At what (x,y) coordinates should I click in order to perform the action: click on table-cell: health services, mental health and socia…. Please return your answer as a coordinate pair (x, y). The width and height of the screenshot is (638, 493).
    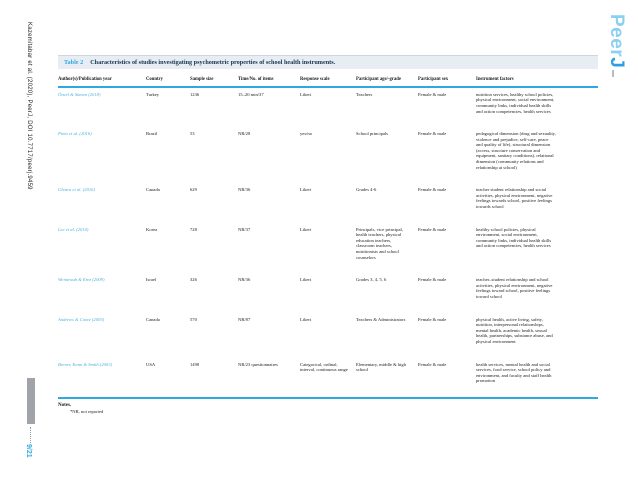
    Looking at the image, I should click on (514, 372).